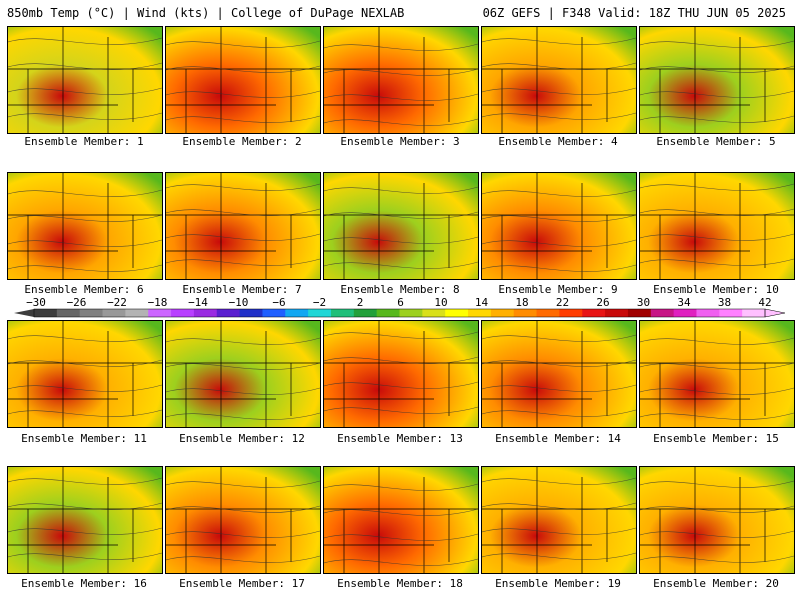 The width and height of the screenshot is (800, 600). I want to click on ensemble-member-label: Ensemble Member: 18, so click(400, 583).